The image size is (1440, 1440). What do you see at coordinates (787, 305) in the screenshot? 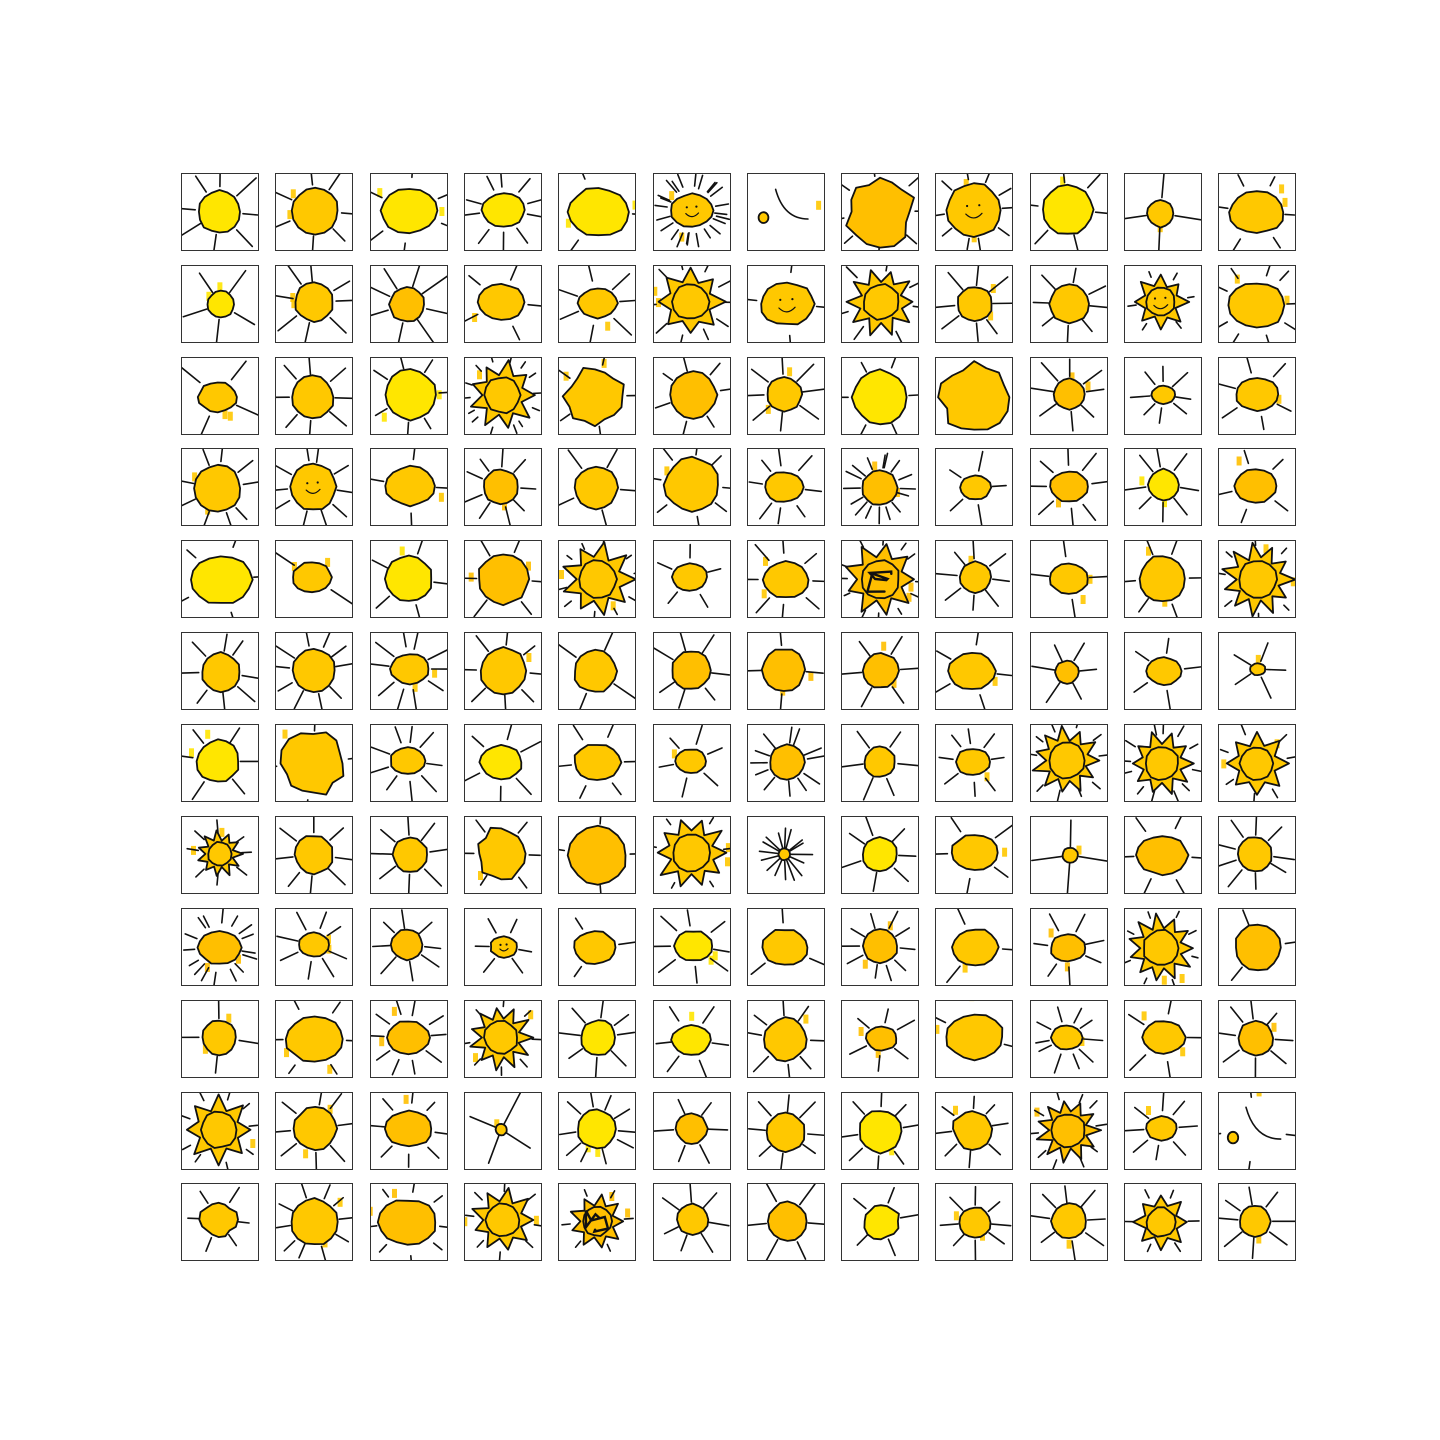
I see `sun-face` at bounding box center [787, 305].